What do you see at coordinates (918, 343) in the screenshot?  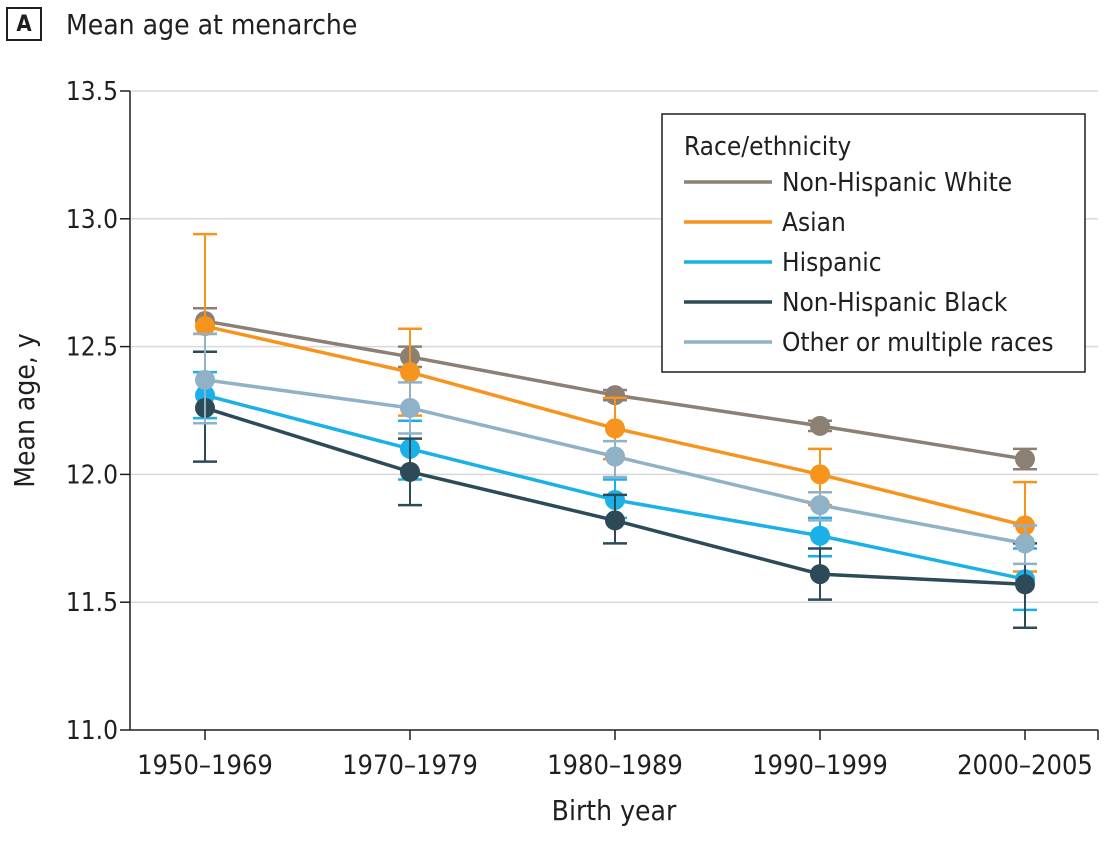 I see `legend-label: Other or multiple races` at bounding box center [918, 343].